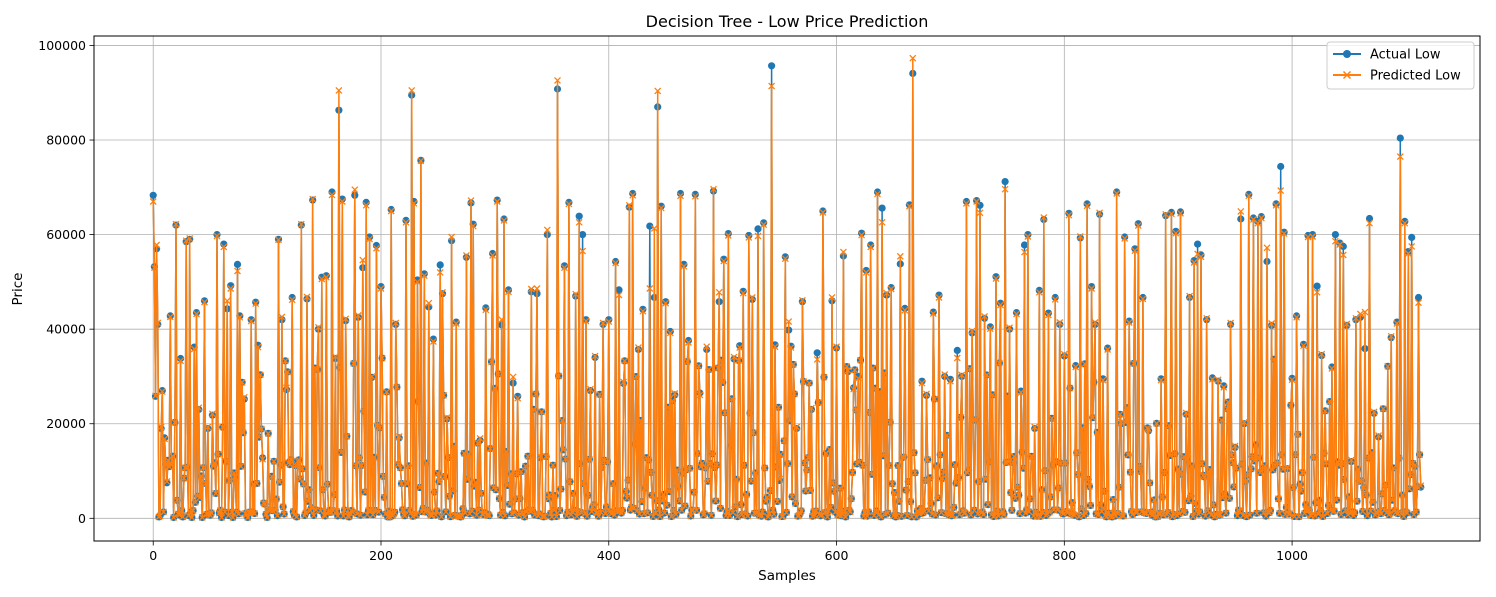 This screenshot has width=1496, height=597. What do you see at coordinates (62, 45) in the screenshot?
I see `y-tick-label: 100000` at bounding box center [62, 45].